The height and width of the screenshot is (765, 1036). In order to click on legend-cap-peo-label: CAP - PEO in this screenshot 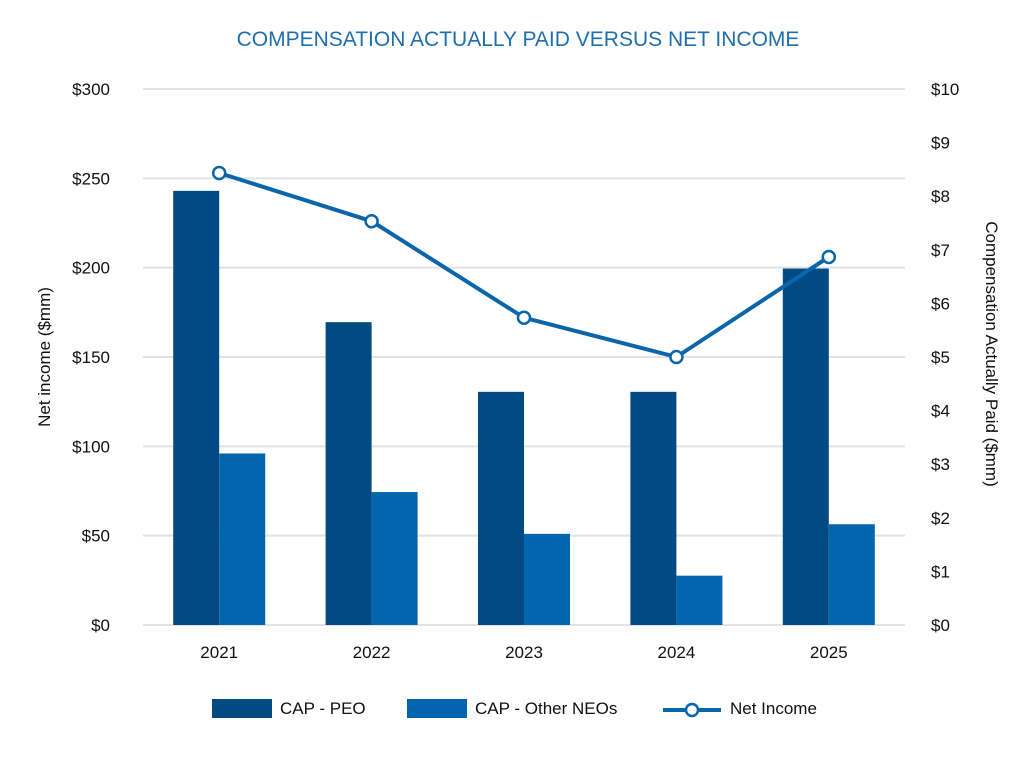, I will do `click(323, 708)`.